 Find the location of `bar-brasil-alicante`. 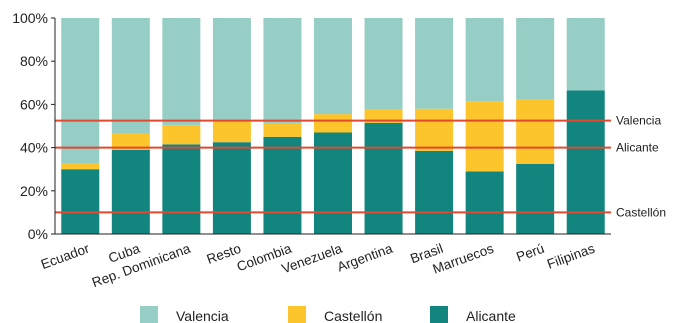

bar-brasil-alicante is located at coordinates (434, 192).